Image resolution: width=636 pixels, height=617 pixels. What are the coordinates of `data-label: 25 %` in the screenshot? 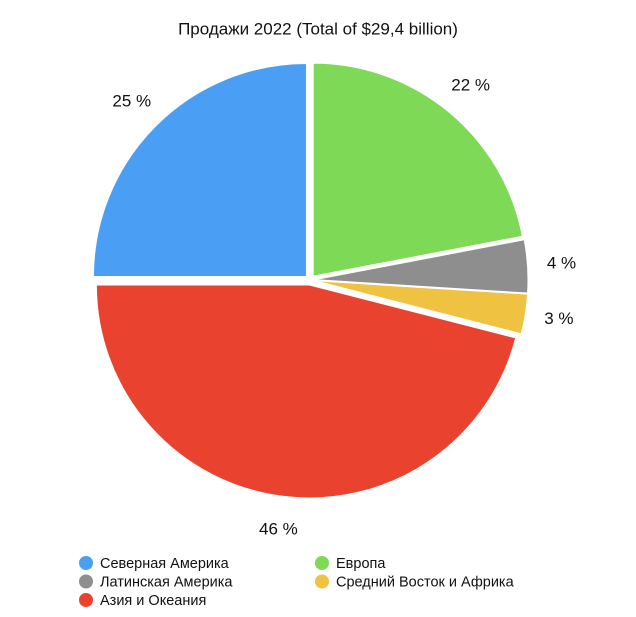 It's located at (131, 100).